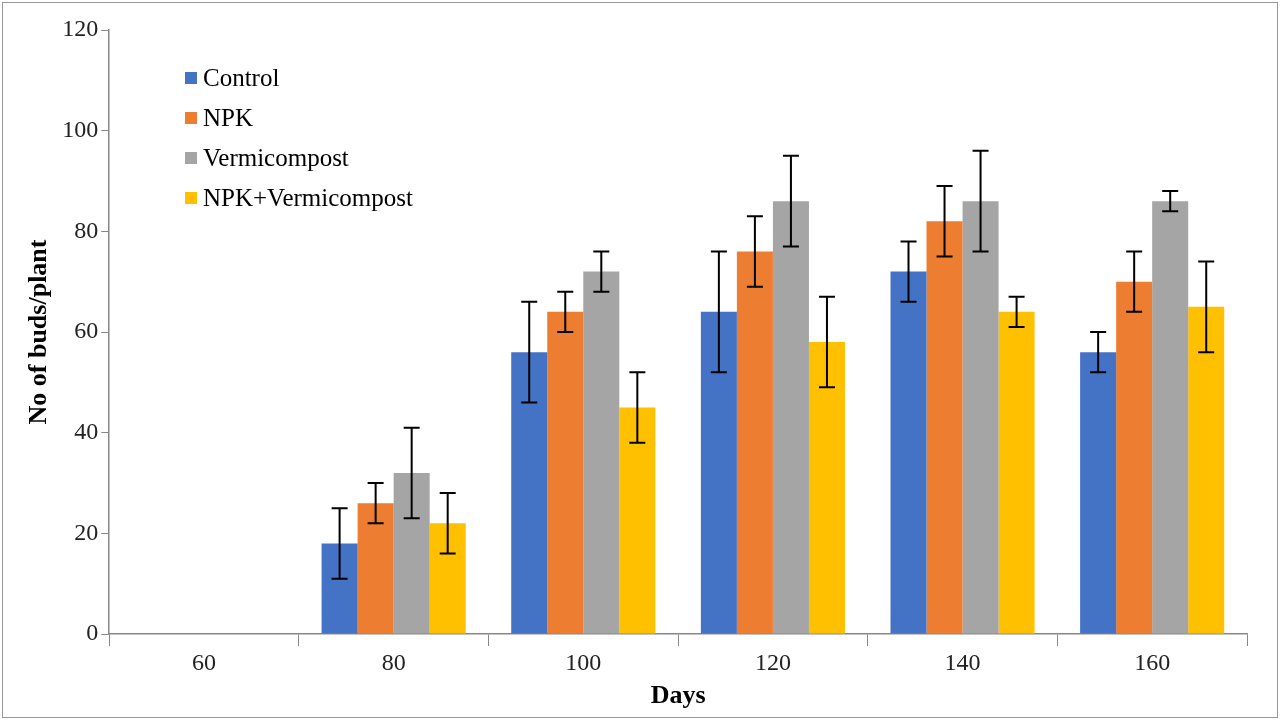 The width and height of the screenshot is (1282, 722). Describe the element at coordinates (38, 332) in the screenshot. I see `y-axis-title: No of buds/plant` at that location.